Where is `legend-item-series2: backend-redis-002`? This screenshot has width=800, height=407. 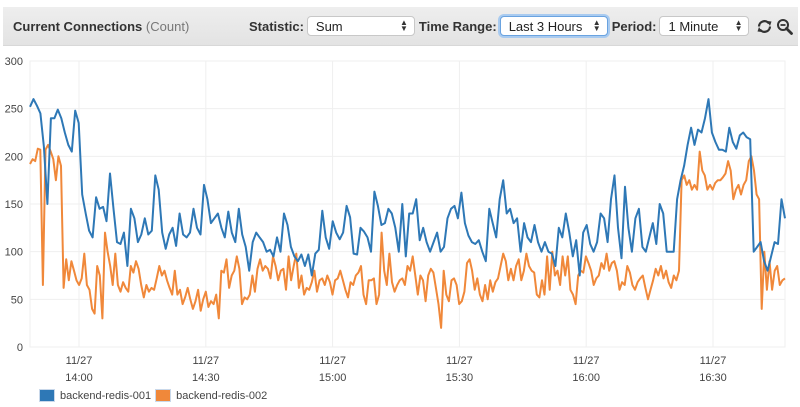
legend-item-series2: backend-redis-002 is located at coordinates (211, 395).